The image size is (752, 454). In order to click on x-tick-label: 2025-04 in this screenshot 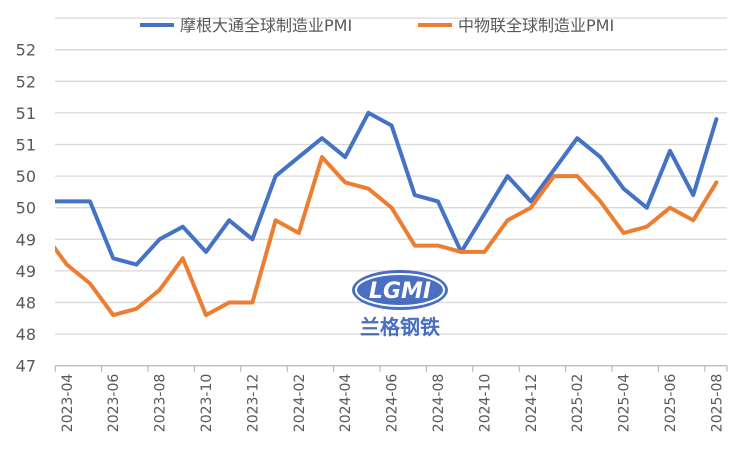, I will do `click(625, 403)`.